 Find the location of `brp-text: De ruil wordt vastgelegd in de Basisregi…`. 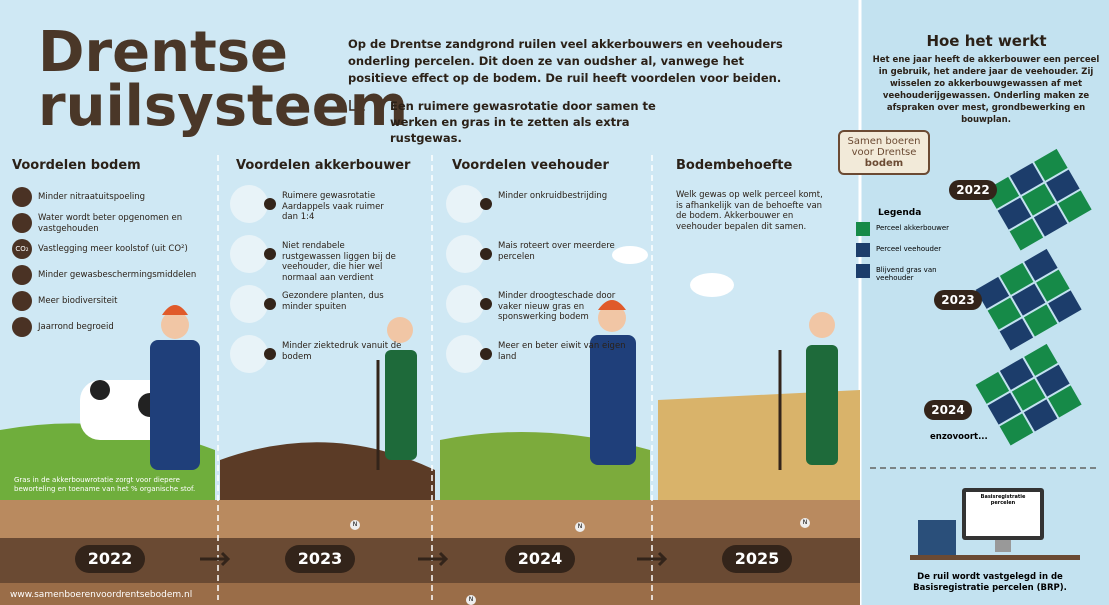

brp-text: De ruil wordt vastgelegd in de Basisregi… is located at coordinates (990, 582).